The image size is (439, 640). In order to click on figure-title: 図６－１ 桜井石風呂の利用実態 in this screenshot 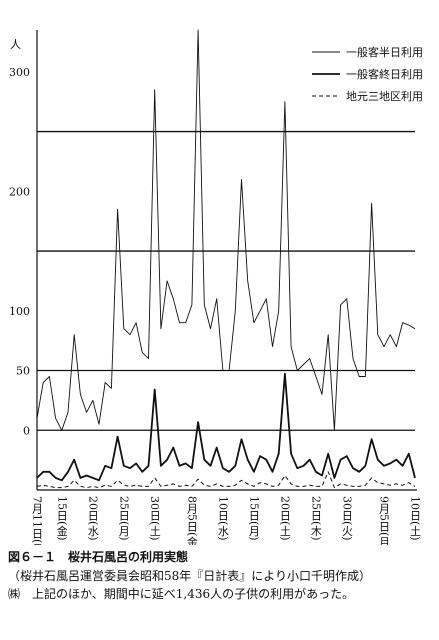, I will do `click(98, 557)`.